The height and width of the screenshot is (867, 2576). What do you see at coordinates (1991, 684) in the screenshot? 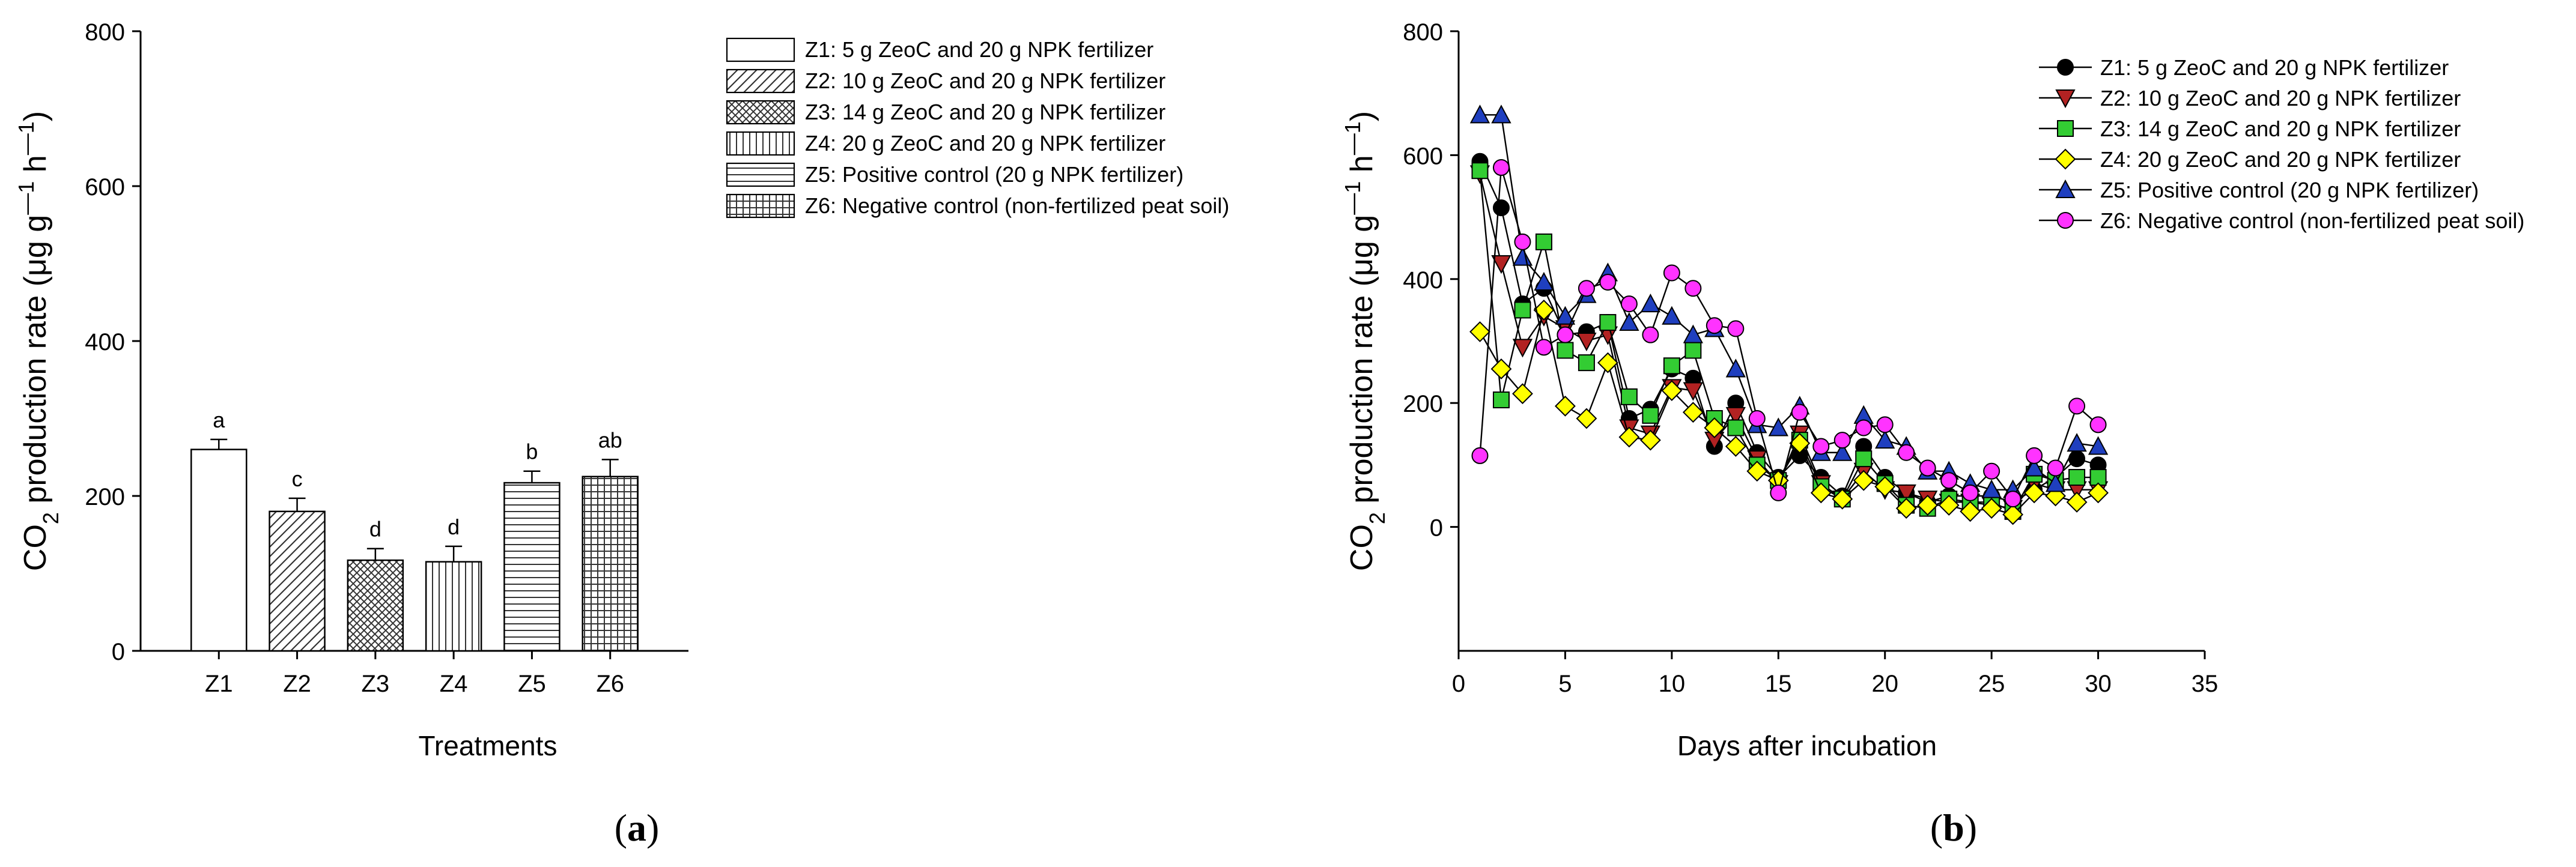
I see `x-tick-label: 25` at bounding box center [1991, 684].